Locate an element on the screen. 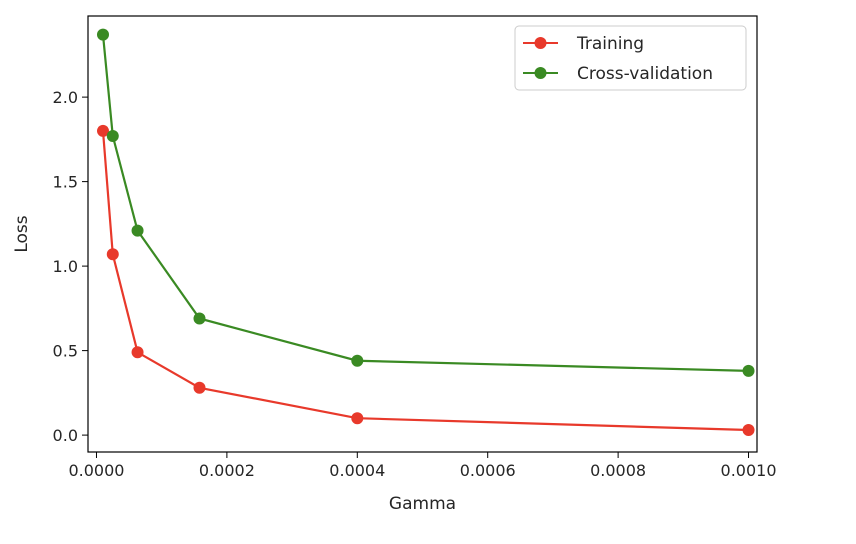 This screenshot has height=544, width=856. legend-marker-training is located at coordinates (540, 43).